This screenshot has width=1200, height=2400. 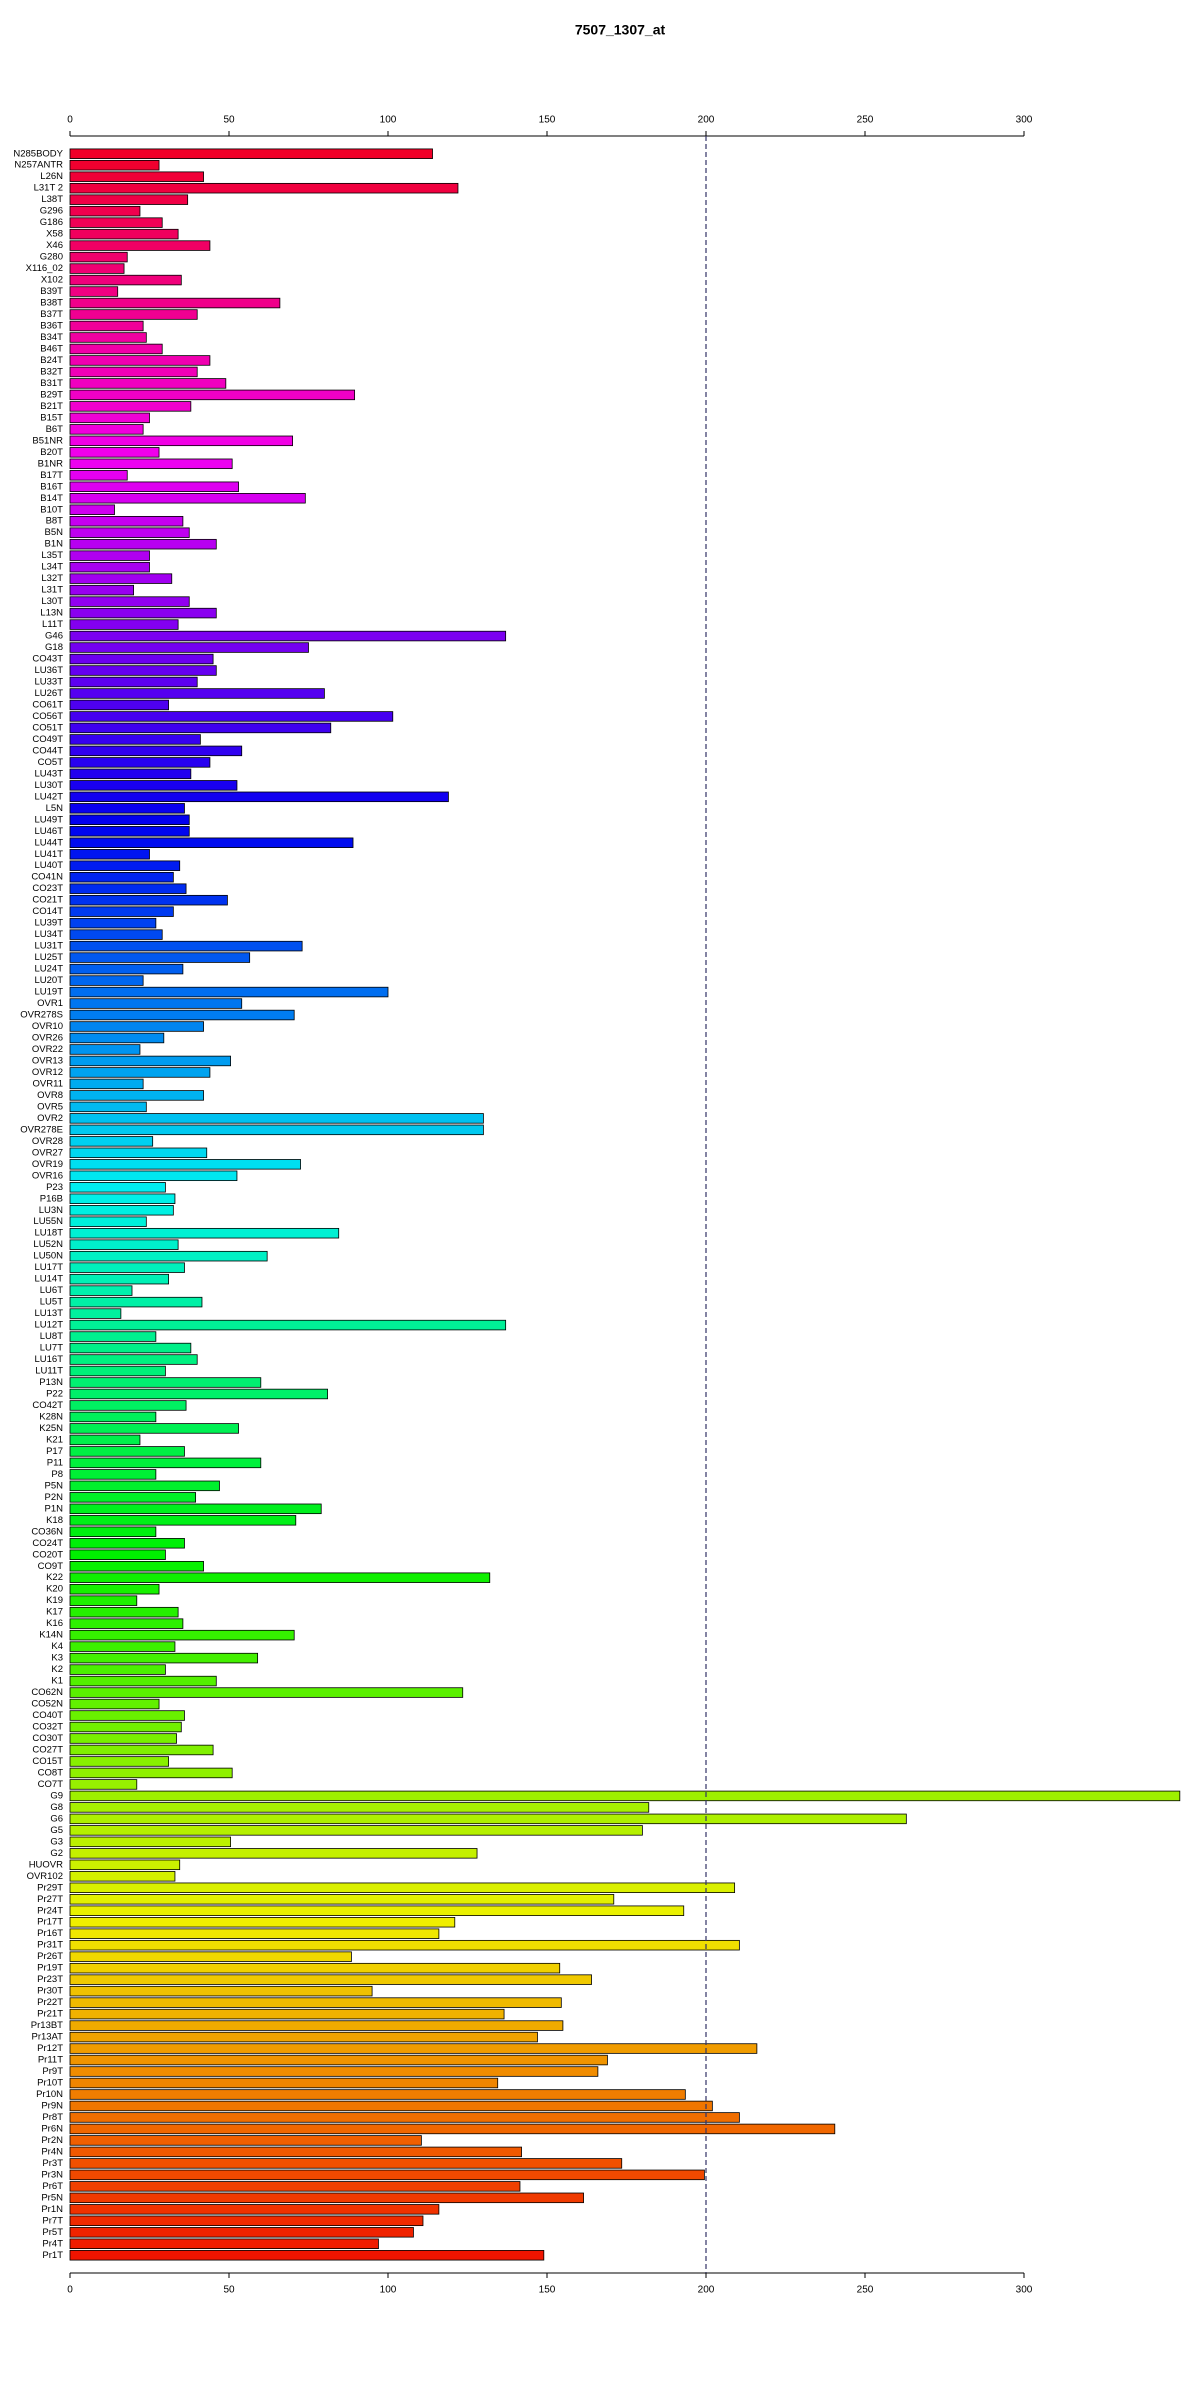 I want to click on y-tick-label: LU16T, so click(x=48, y=1359).